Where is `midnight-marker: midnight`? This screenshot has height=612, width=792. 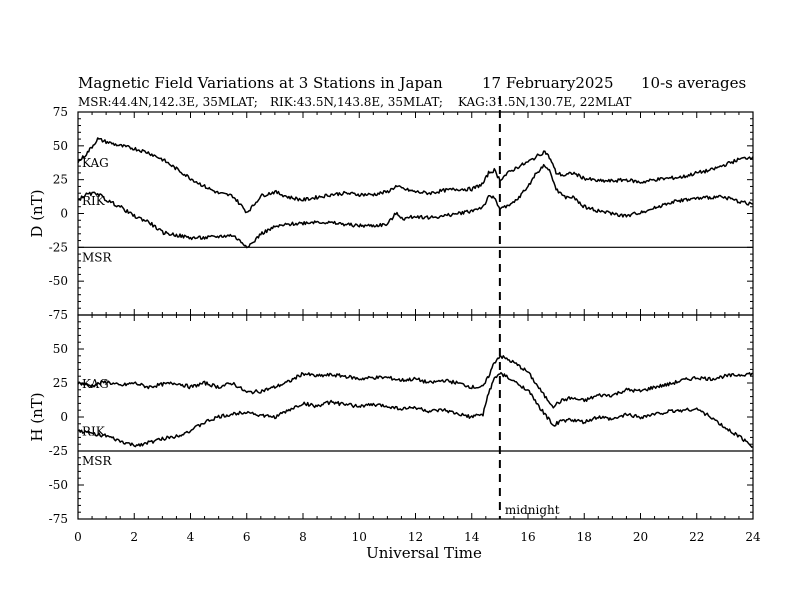
midnight-marker: midnight is located at coordinates (529, 307).